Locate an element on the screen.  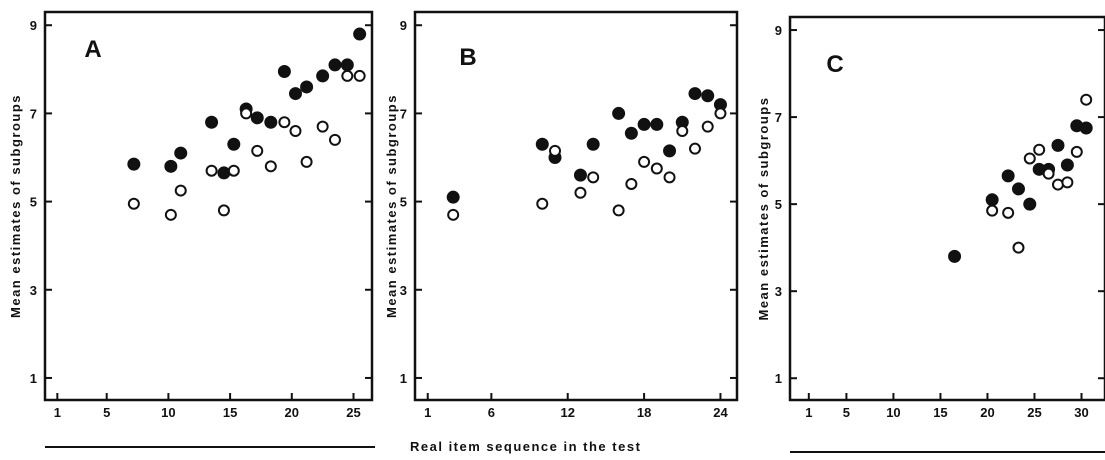
x-tick-label-c-0: 1 is located at coordinates (808, 412).